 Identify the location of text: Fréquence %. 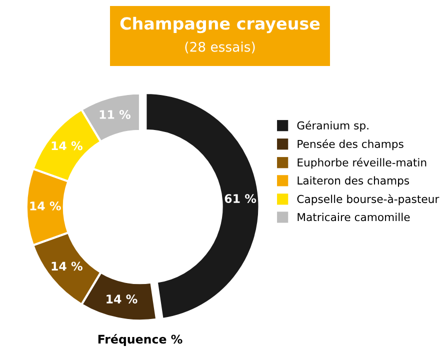
(140, 340).